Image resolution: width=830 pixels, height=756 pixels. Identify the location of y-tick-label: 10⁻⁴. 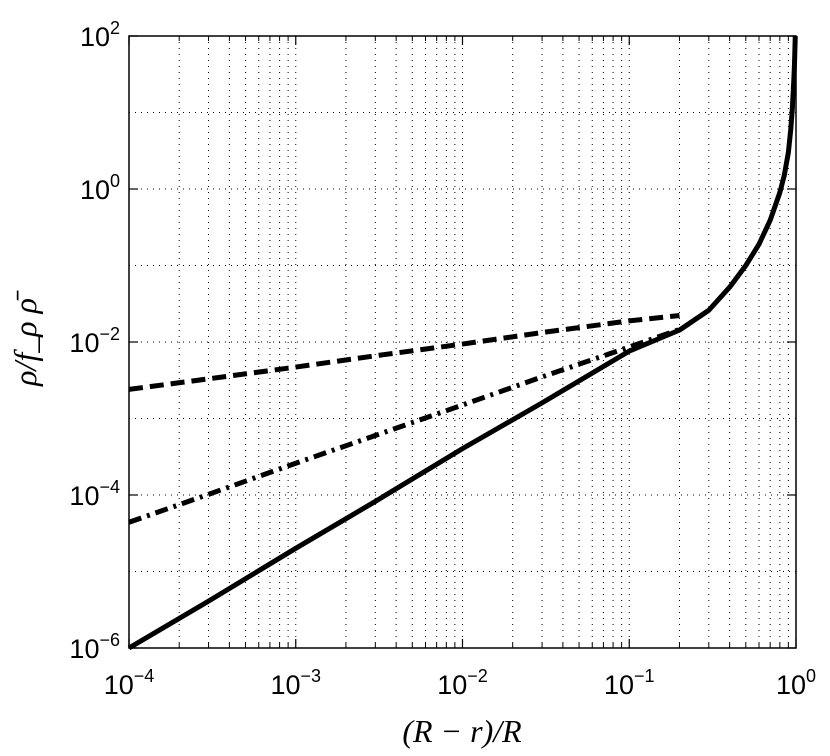
(94, 494).